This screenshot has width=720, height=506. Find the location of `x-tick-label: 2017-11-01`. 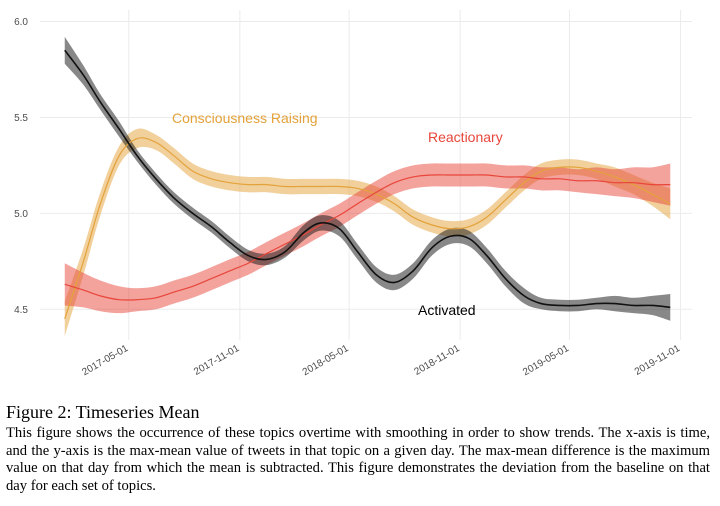

x-tick-label: 2017-11-01 is located at coordinates (217, 360).